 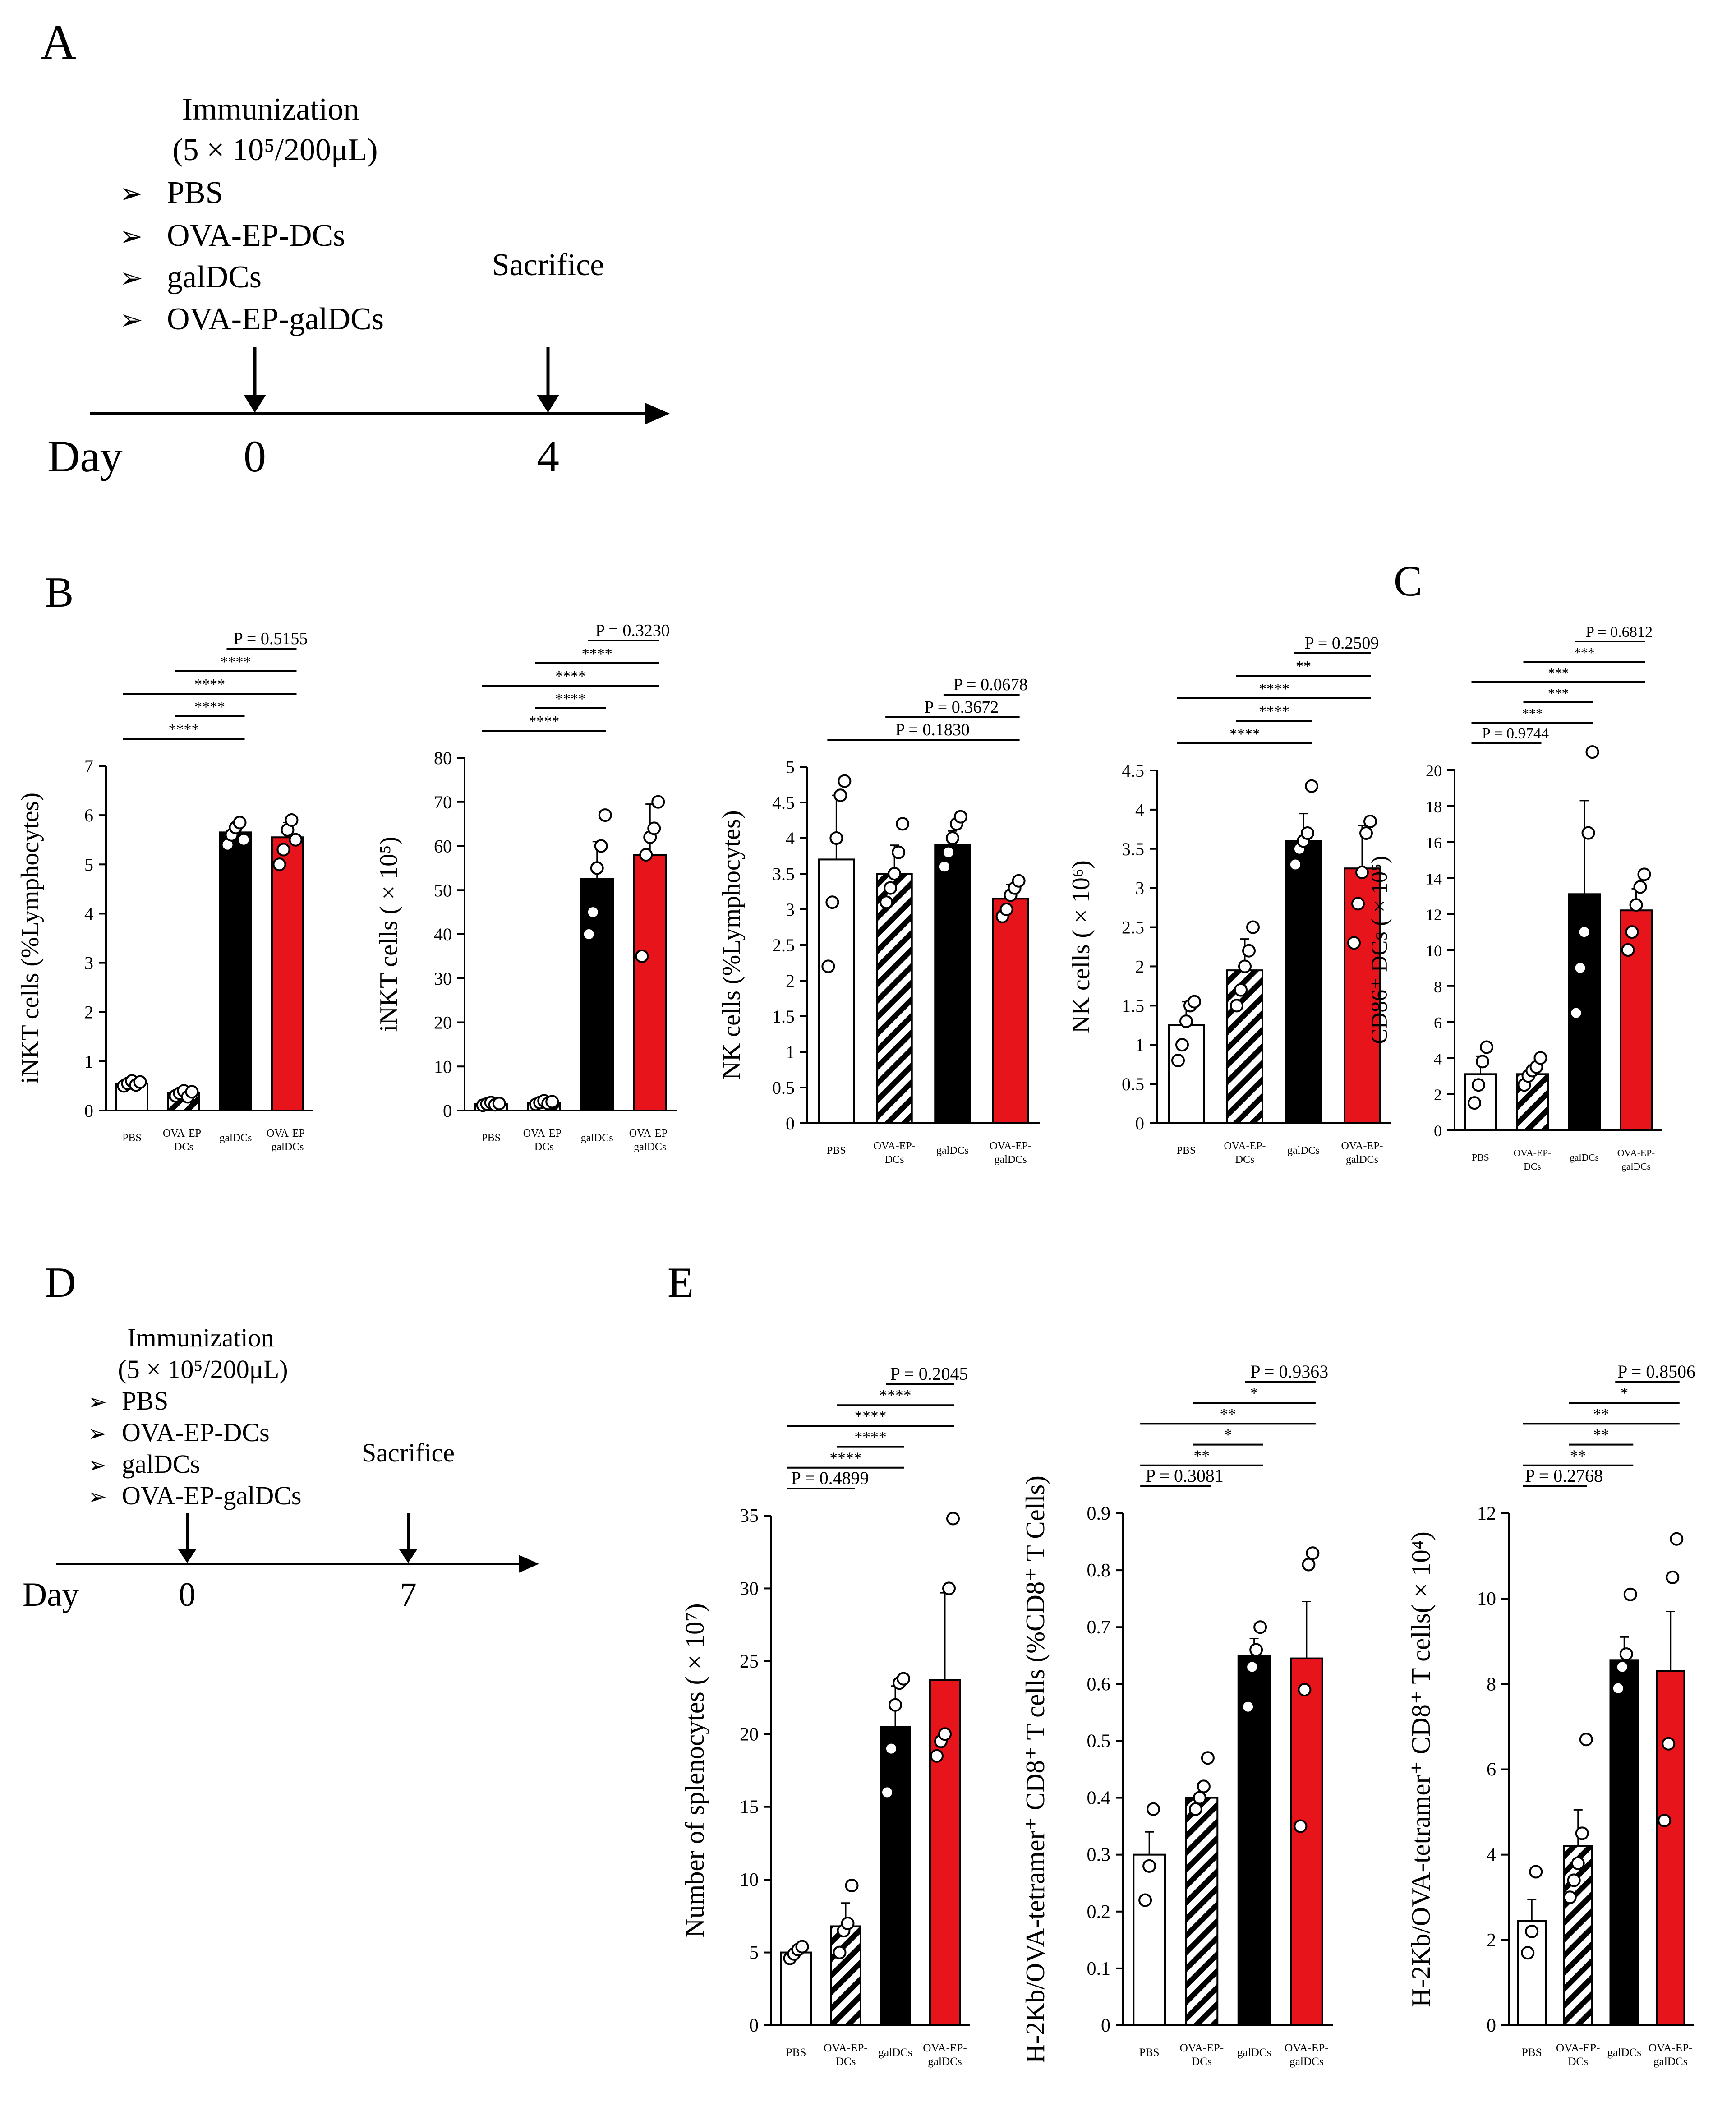 I want to click on y-tick-label: 20, so click(x=1434, y=771).